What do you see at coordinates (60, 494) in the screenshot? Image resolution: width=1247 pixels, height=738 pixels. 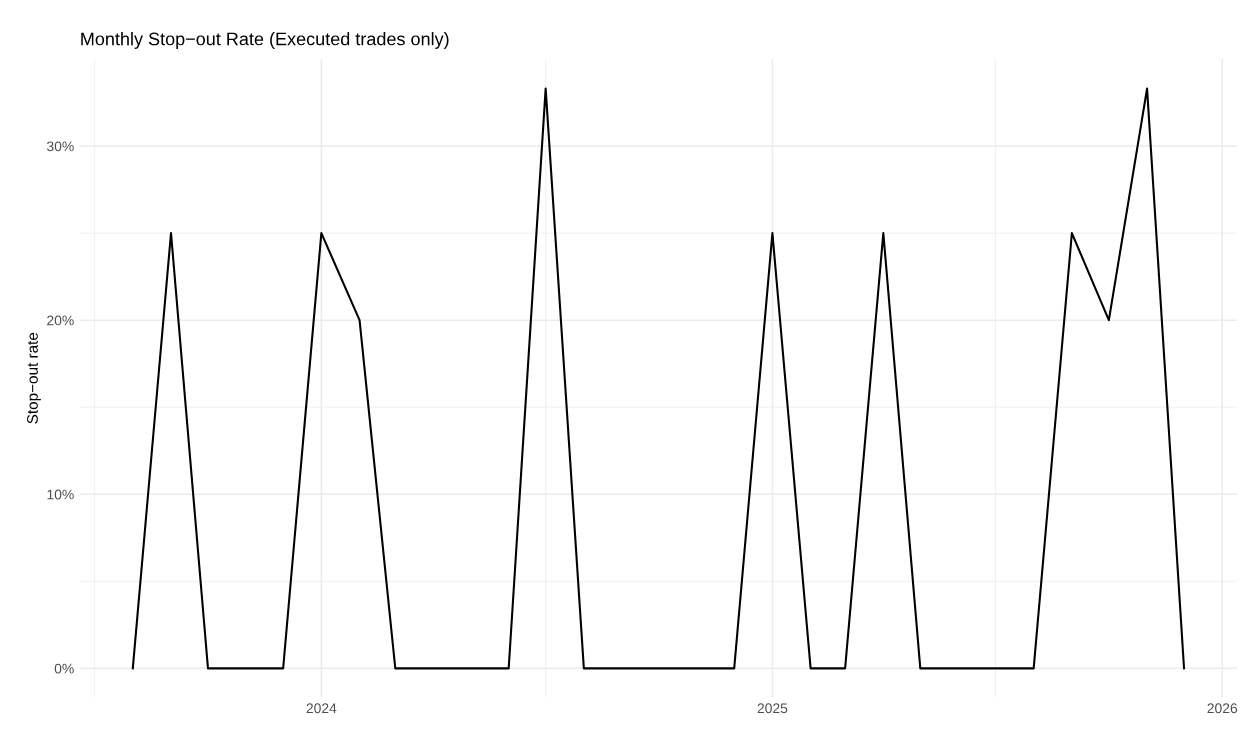 I see `y-tick-label: 10%` at bounding box center [60, 494].